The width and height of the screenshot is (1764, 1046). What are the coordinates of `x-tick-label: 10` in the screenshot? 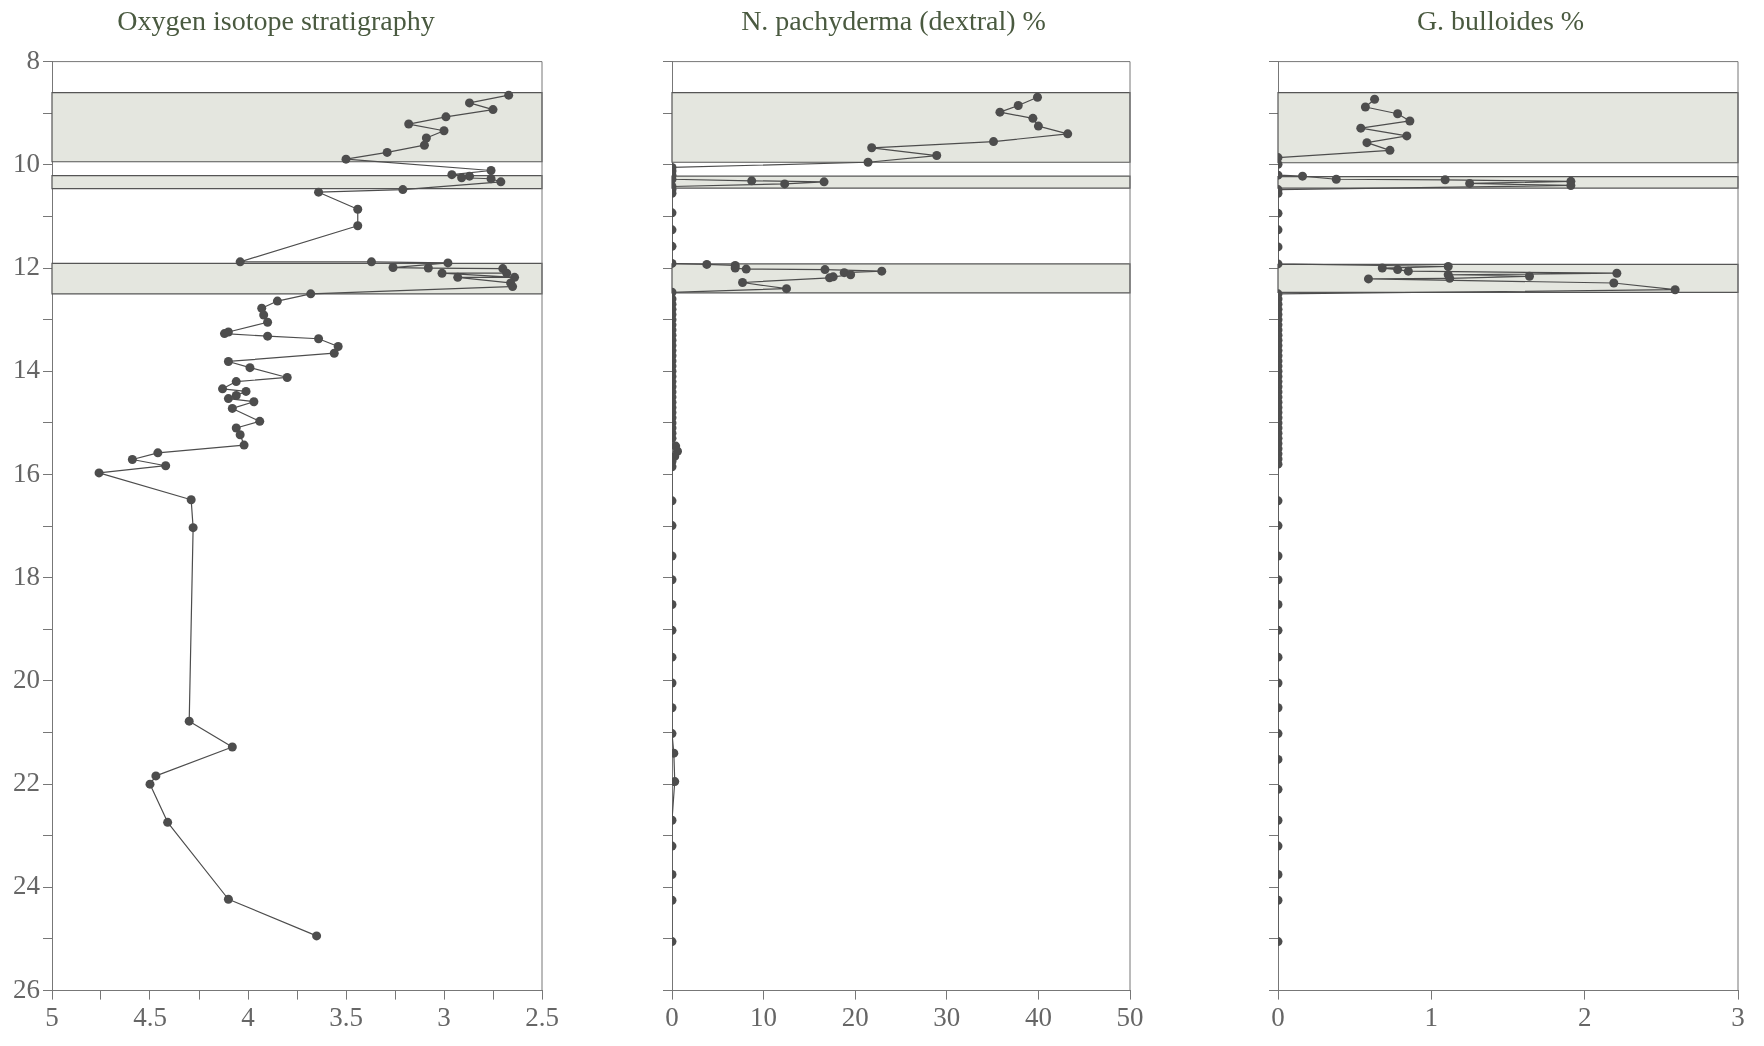 It's located at (764, 1016).